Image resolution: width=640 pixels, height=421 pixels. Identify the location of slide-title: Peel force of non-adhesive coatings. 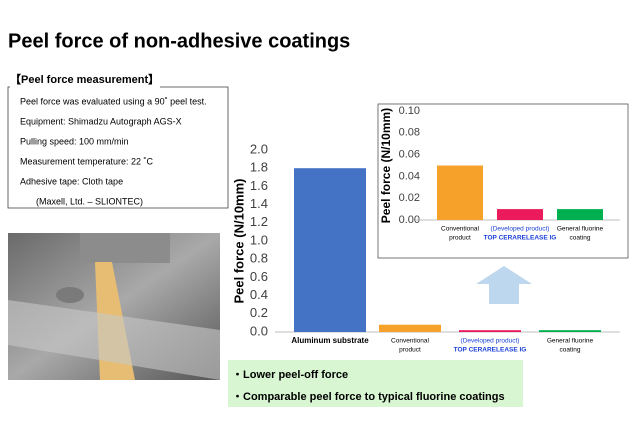
(179, 41).